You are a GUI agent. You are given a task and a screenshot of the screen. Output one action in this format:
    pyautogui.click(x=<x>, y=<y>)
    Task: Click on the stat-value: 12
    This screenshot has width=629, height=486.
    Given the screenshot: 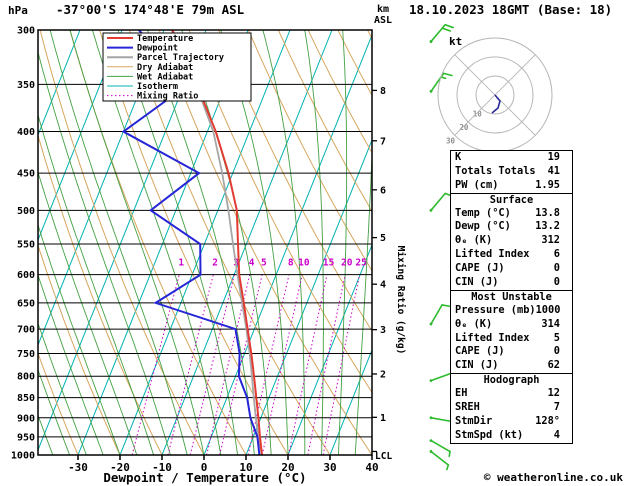 What is the action you would take?
    pyautogui.click(x=553, y=393)
    